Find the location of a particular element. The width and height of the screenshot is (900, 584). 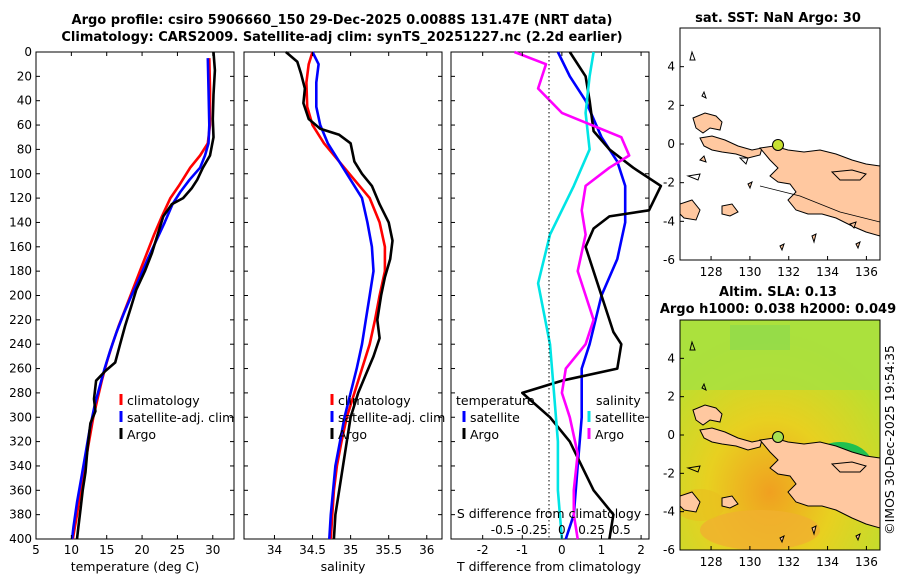

salinity-xlabel: salinity is located at coordinates (343, 566).